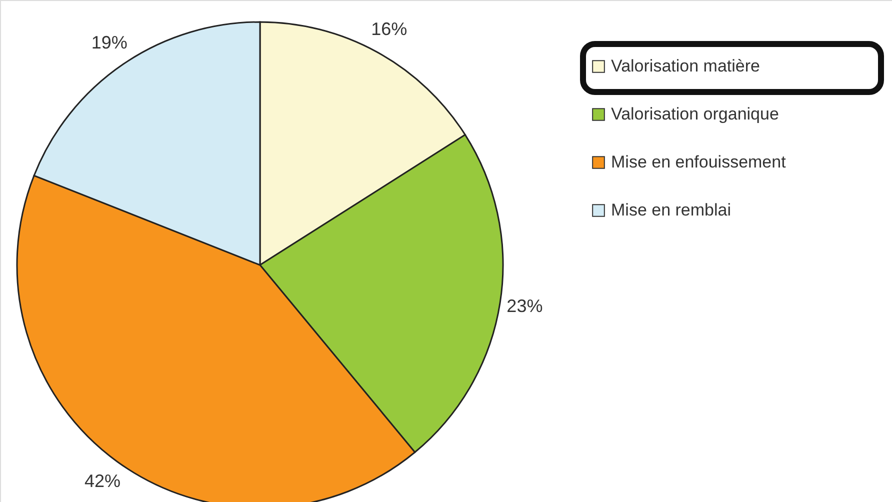  Describe the element at coordinates (524, 306) in the screenshot. I see `data-label: 23%` at that location.